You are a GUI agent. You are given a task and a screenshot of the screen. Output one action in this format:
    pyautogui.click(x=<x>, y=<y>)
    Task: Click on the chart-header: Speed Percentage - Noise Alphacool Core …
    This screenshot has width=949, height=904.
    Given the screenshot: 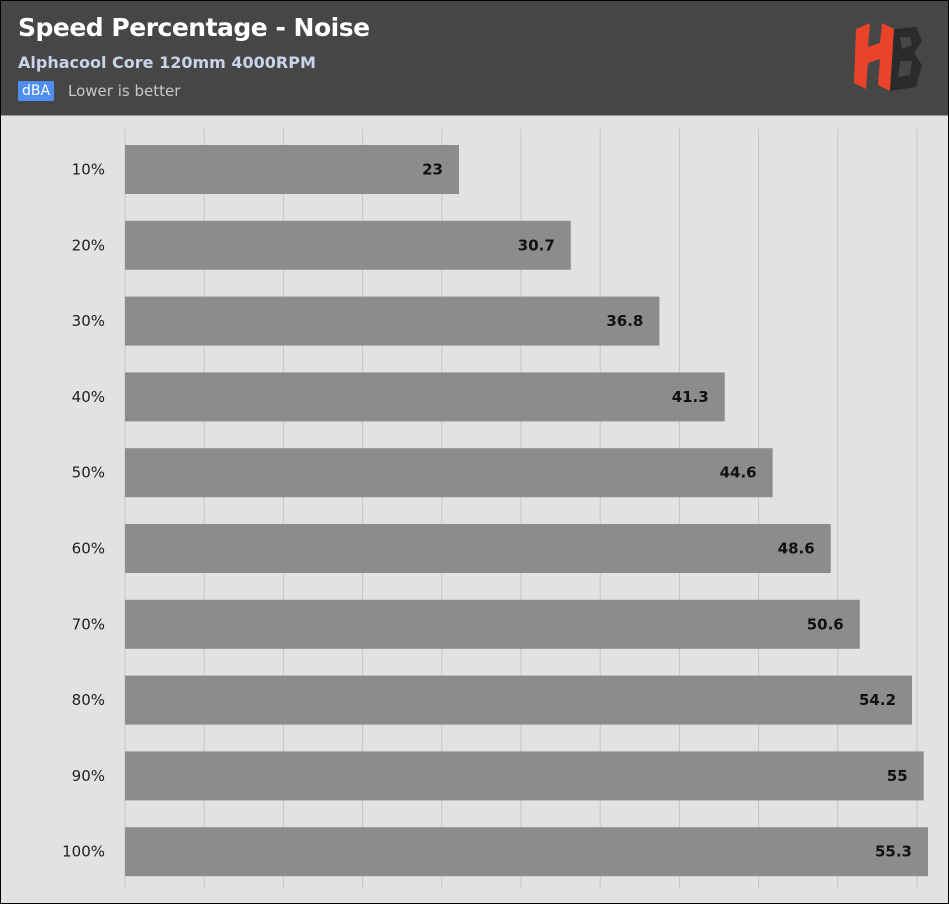 What is the action you would take?
    pyautogui.click(x=474, y=58)
    